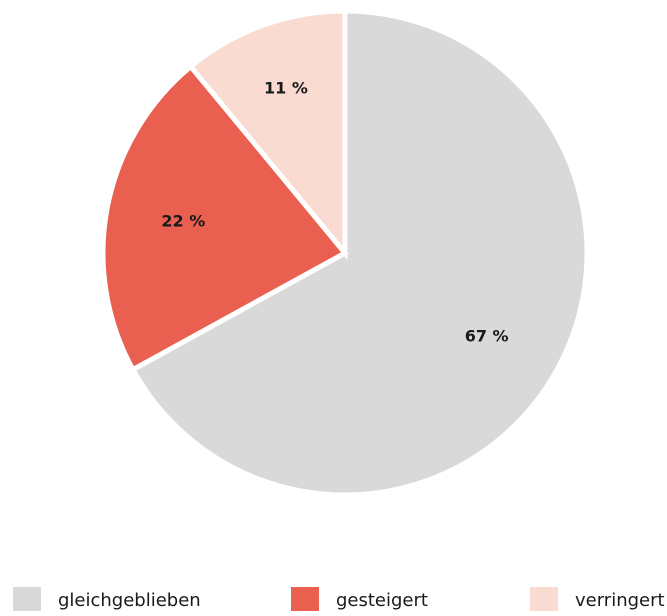  Describe the element at coordinates (267, 134) in the screenshot. I see `pie-slice` at that location.